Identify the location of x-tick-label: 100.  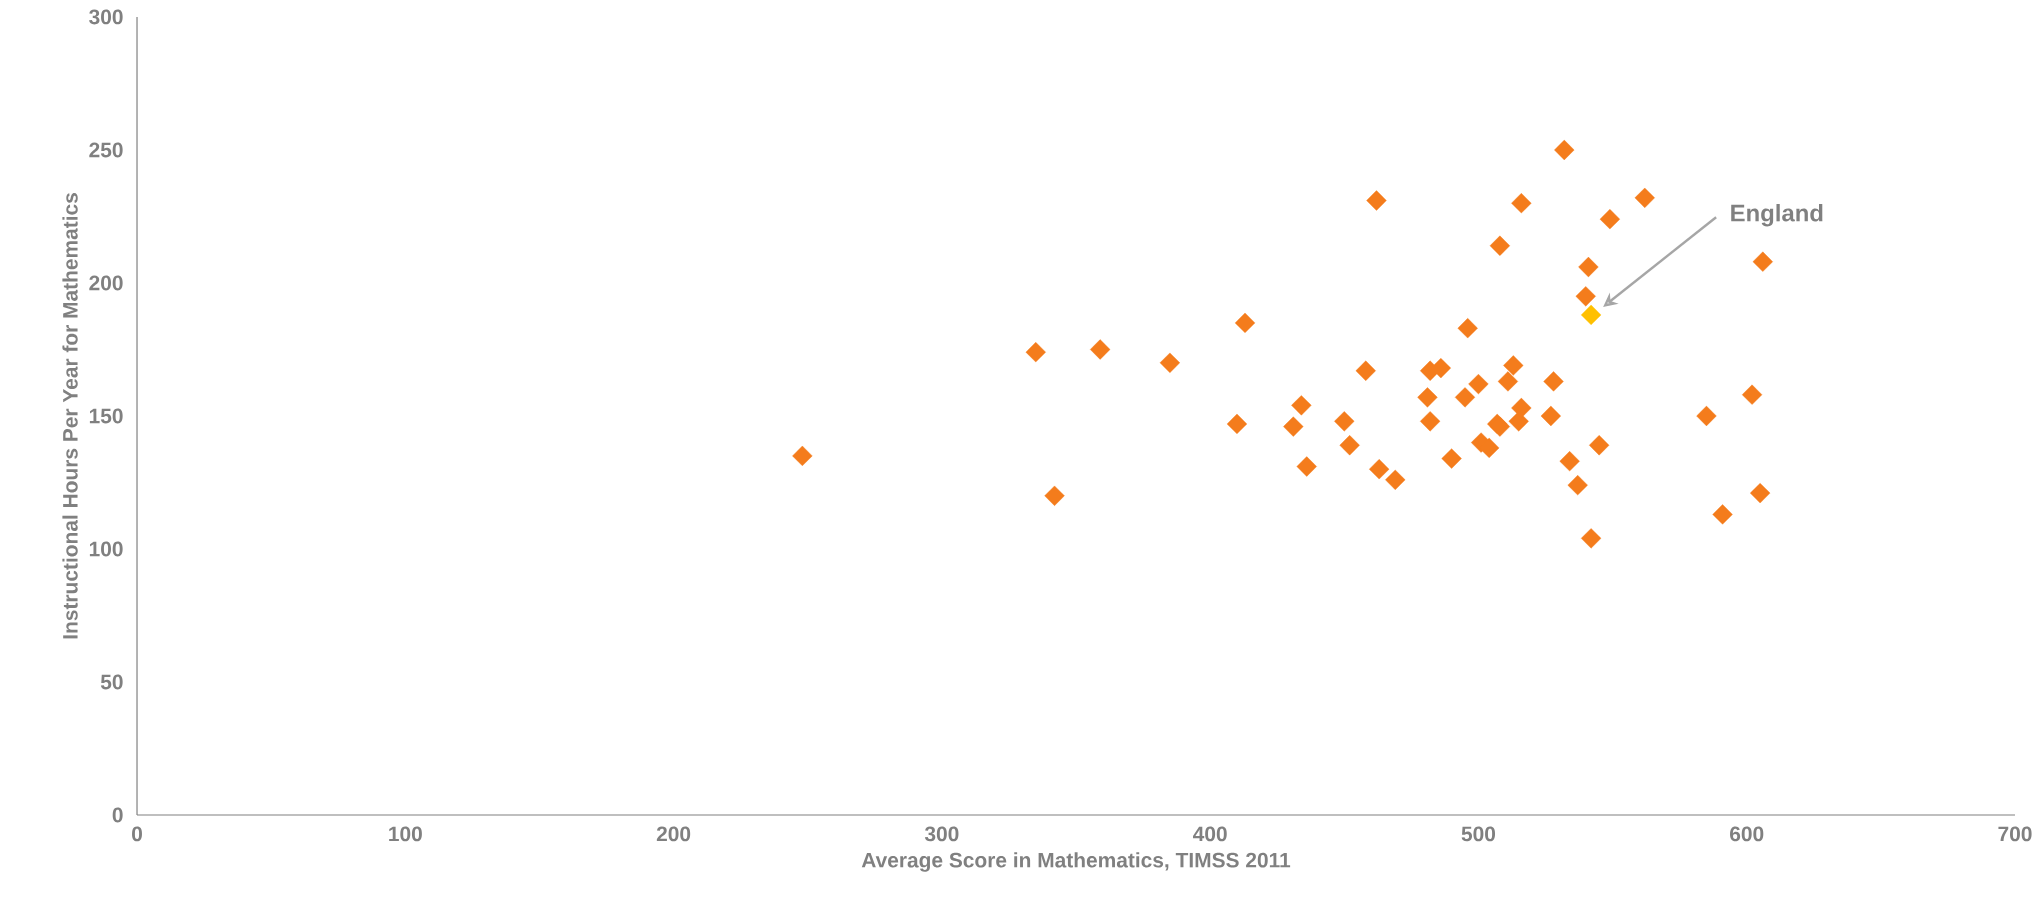
(405, 834).